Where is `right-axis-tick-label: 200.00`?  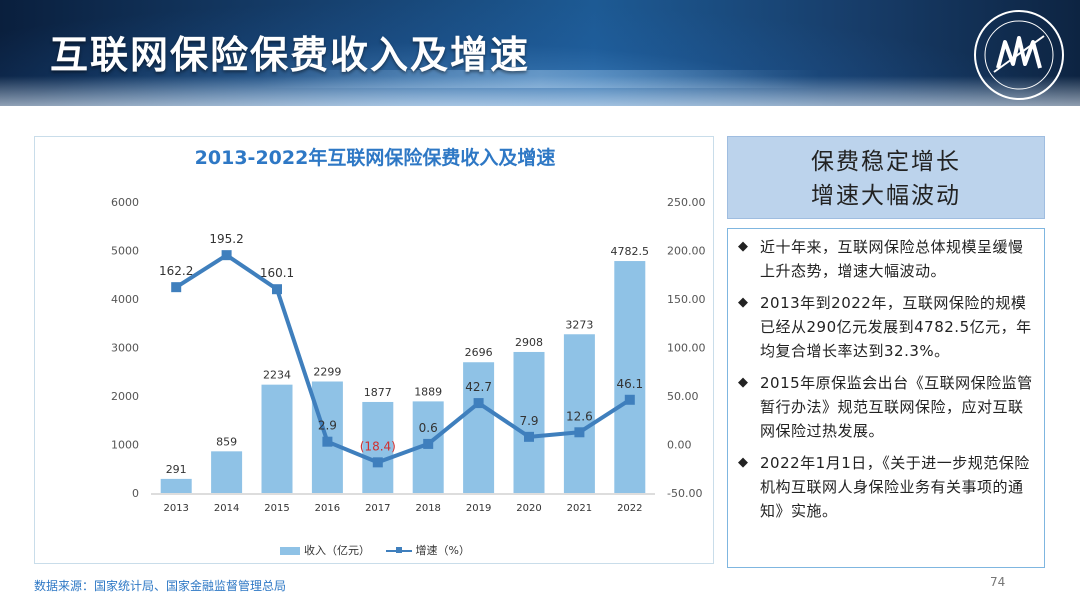 right-axis-tick-label: 200.00 is located at coordinates (686, 251).